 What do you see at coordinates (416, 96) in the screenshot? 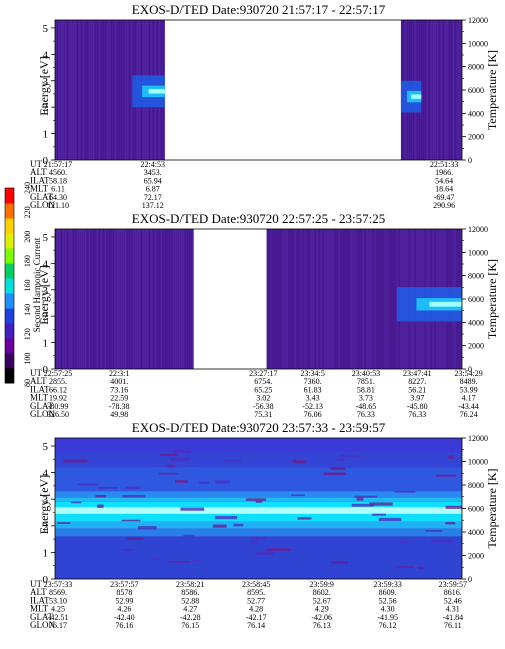
I see `bright-peak` at bounding box center [416, 96].